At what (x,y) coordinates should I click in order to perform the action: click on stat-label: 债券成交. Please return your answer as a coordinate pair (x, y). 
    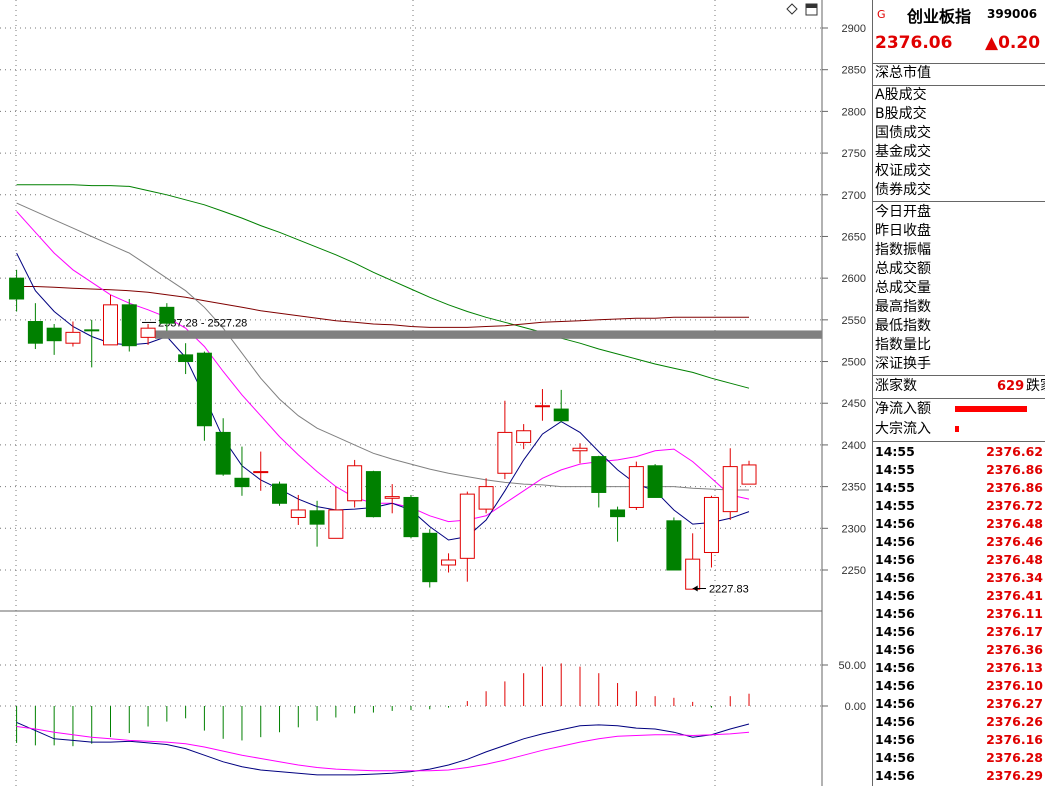
    Looking at the image, I should click on (903, 190).